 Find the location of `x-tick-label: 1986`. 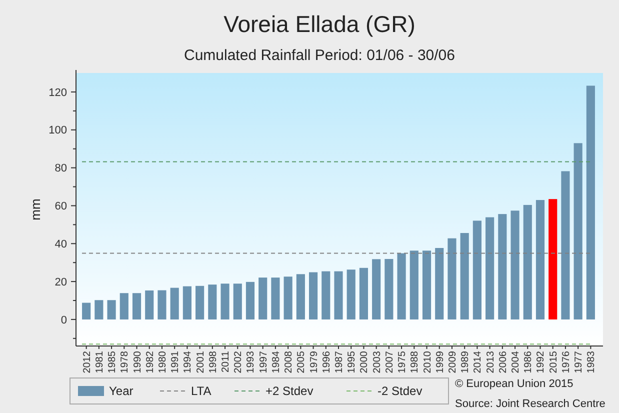

x-tick-label: 1986 is located at coordinates (528, 362).